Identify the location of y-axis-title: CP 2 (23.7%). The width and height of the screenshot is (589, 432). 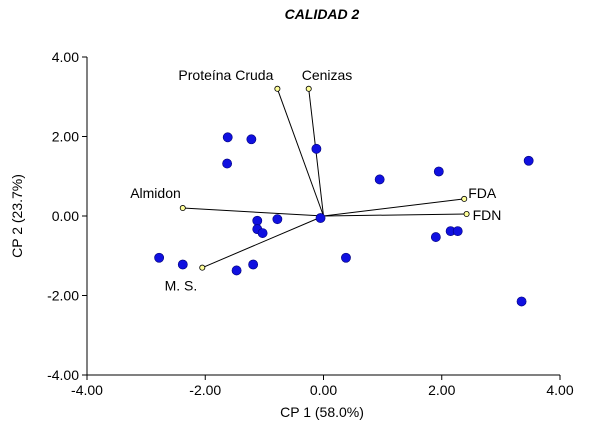
(17, 216).